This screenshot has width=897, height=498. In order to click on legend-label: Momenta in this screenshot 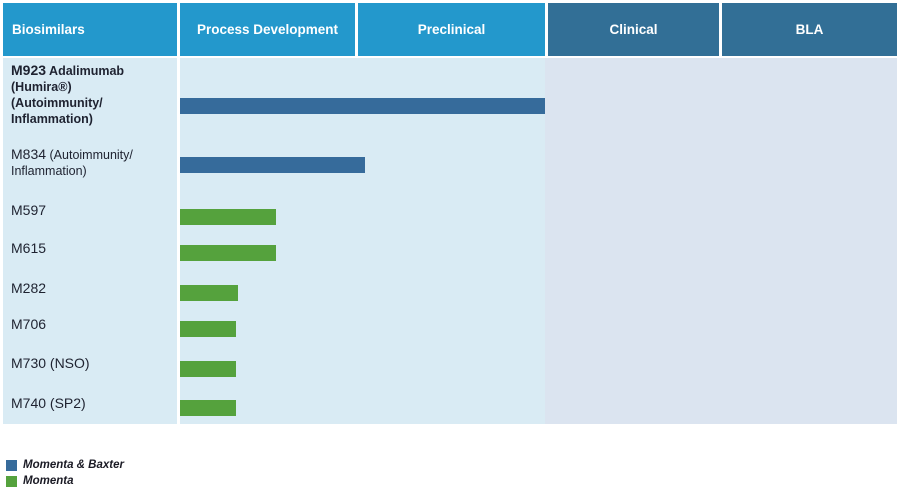, I will do `click(48, 481)`.